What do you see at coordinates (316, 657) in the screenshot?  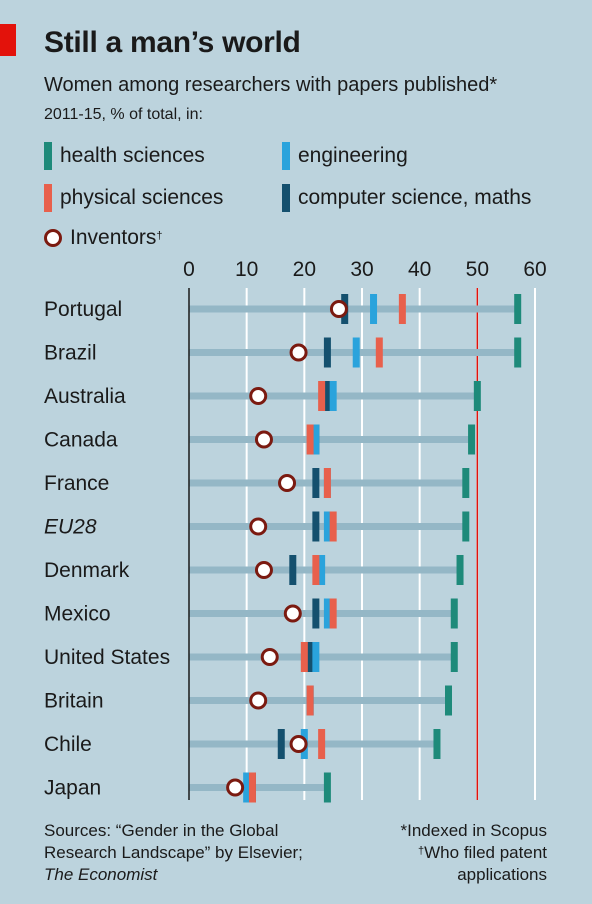 I see `mark-engineering-united-states` at bounding box center [316, 657].